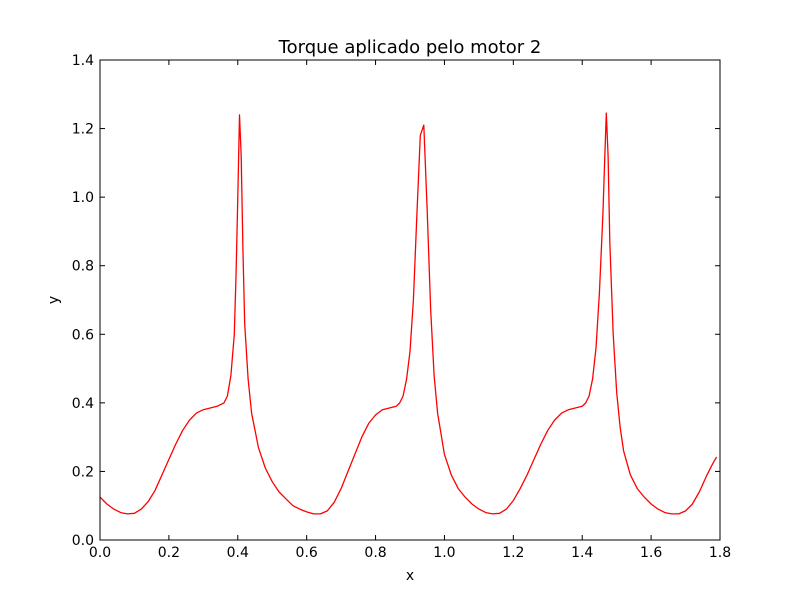 This screenshot has width=800, height=600. I want to click on x-tick-label: 1.8, so click(720, 553).